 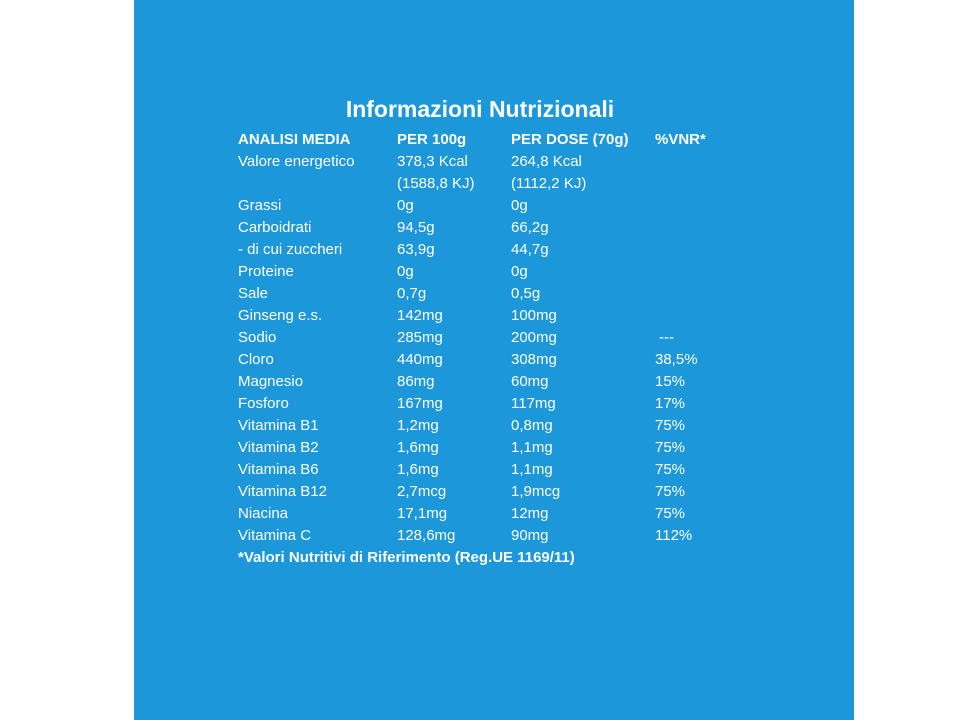 What do you see at coordinates (549, 183) in the screenshot?
I see `table-cell: (1112,2 KJ)` at bounding box center [549, 183].